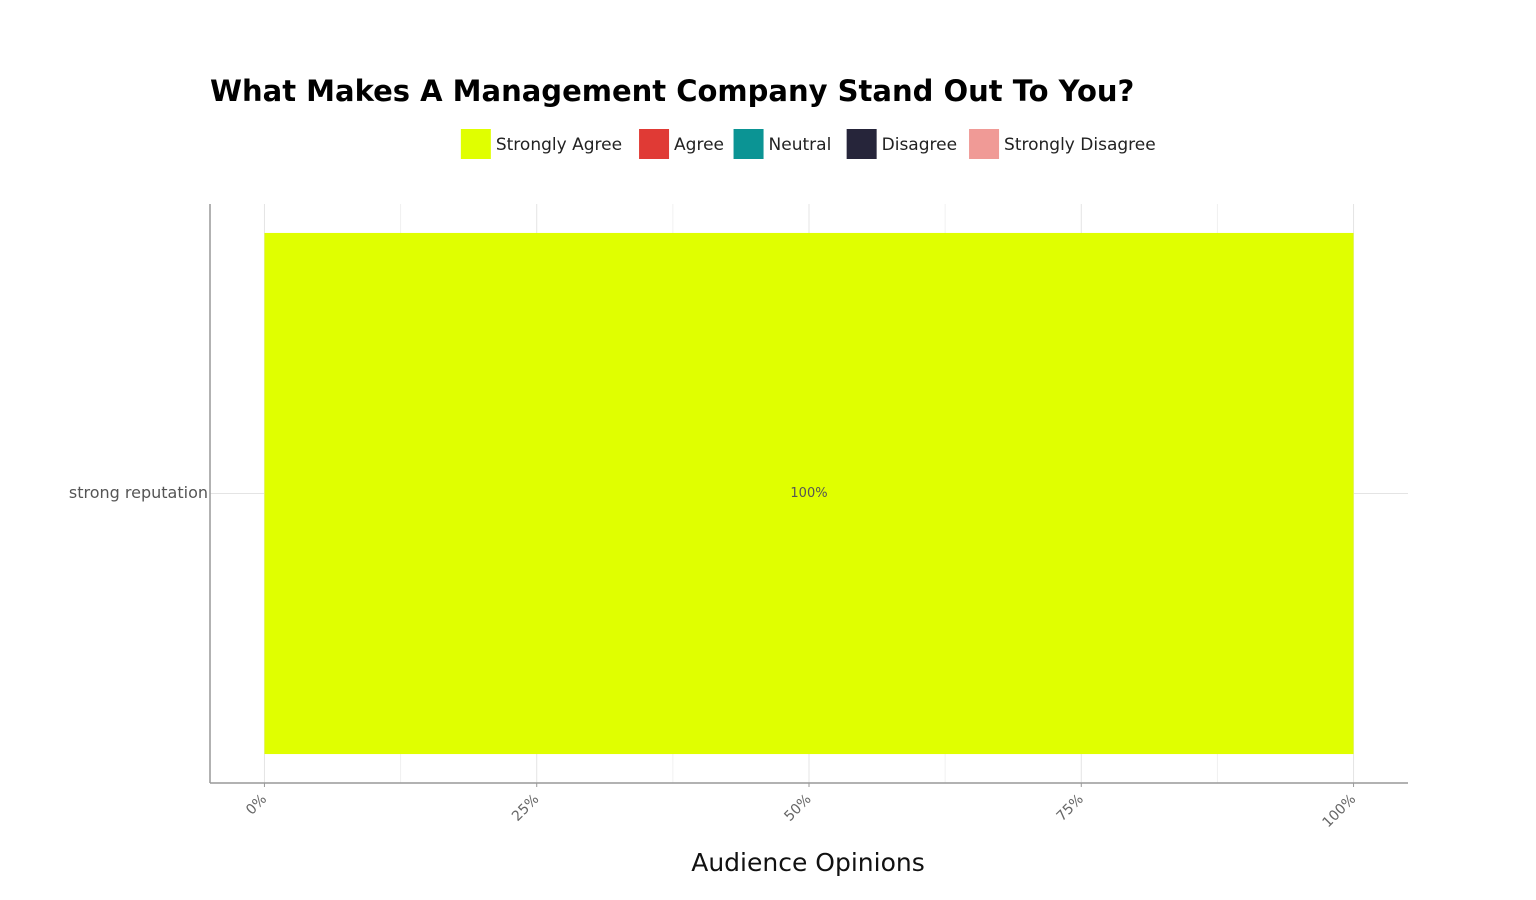  Describe the element at coordinates (138, 492) in the screenshot. I see `y-tick-label: strong reputation` at that location.